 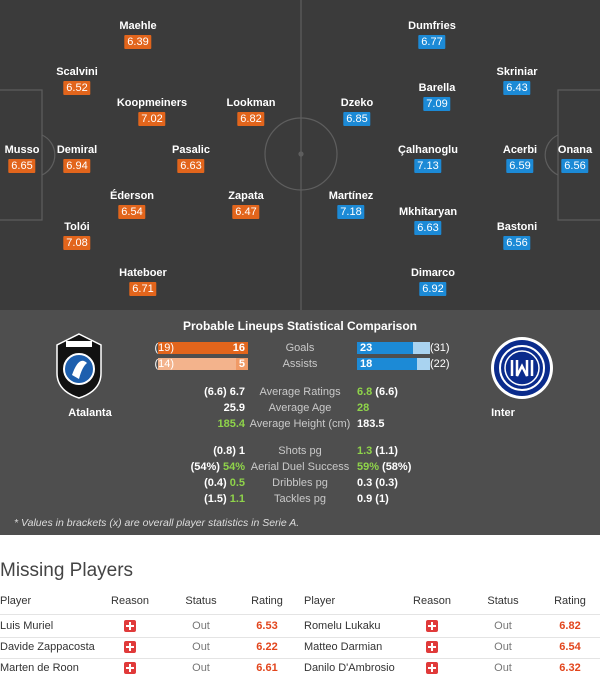 I want to click on home-stat: (0.4) 0.5, so click(x=224, y=483).